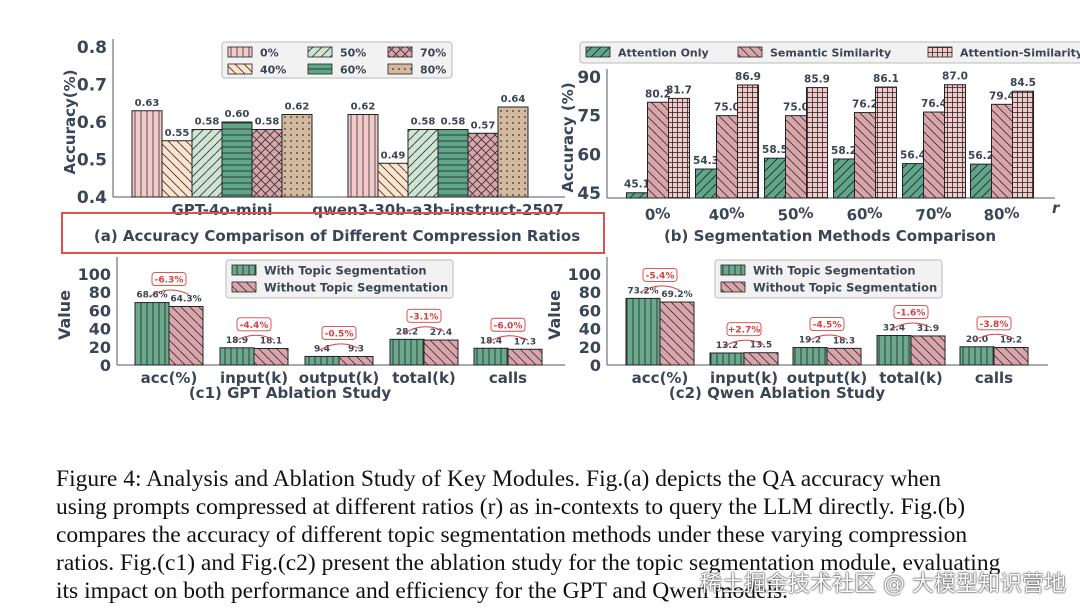 This screenshot has width=1080, height=613. I want to click on bar-value-label: 0.64, so click(513, 99).